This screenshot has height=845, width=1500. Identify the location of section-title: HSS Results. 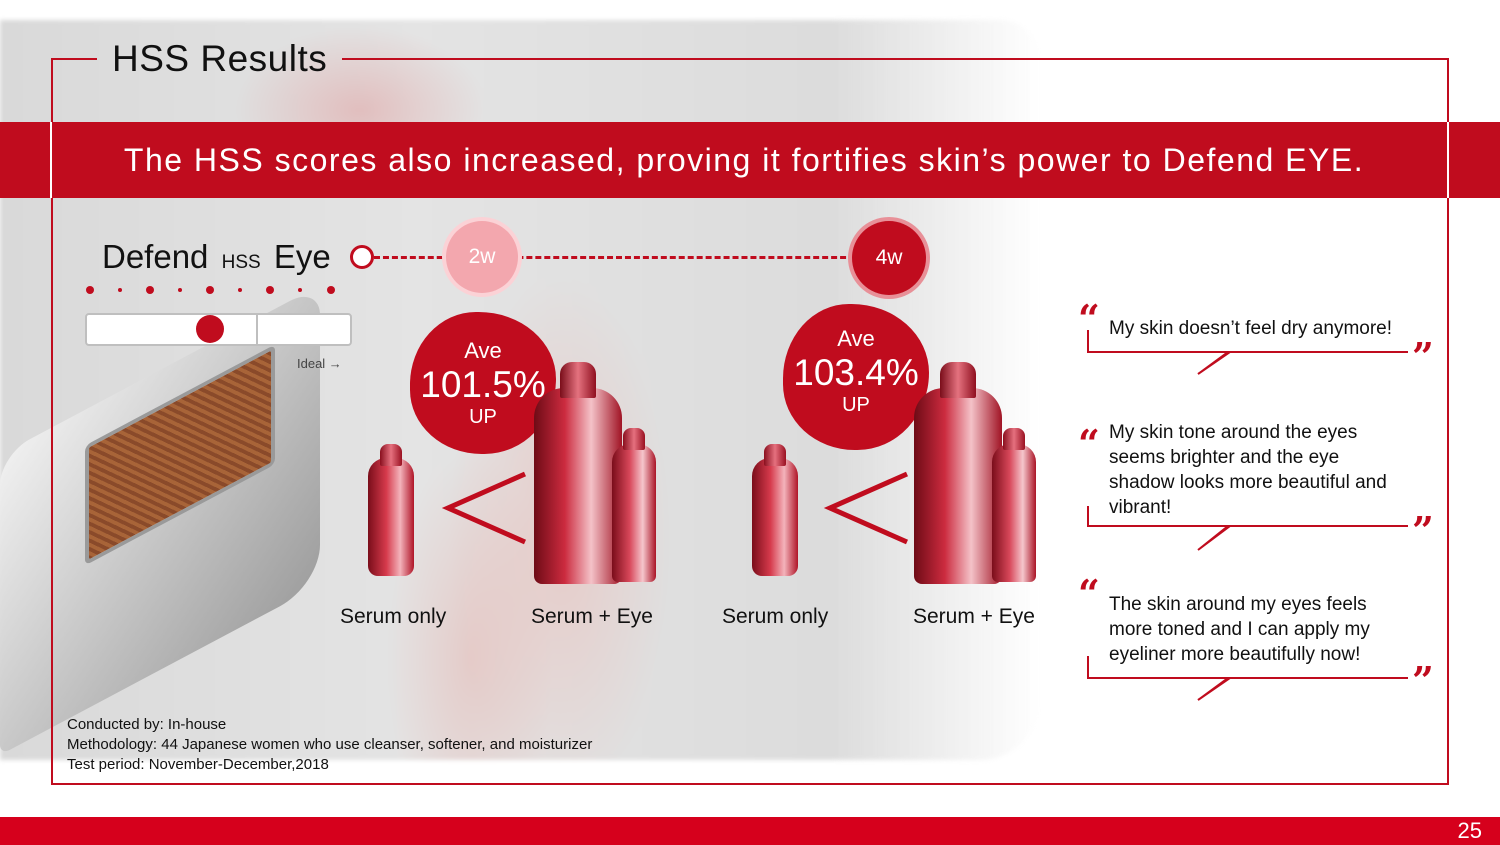
(220, 58).